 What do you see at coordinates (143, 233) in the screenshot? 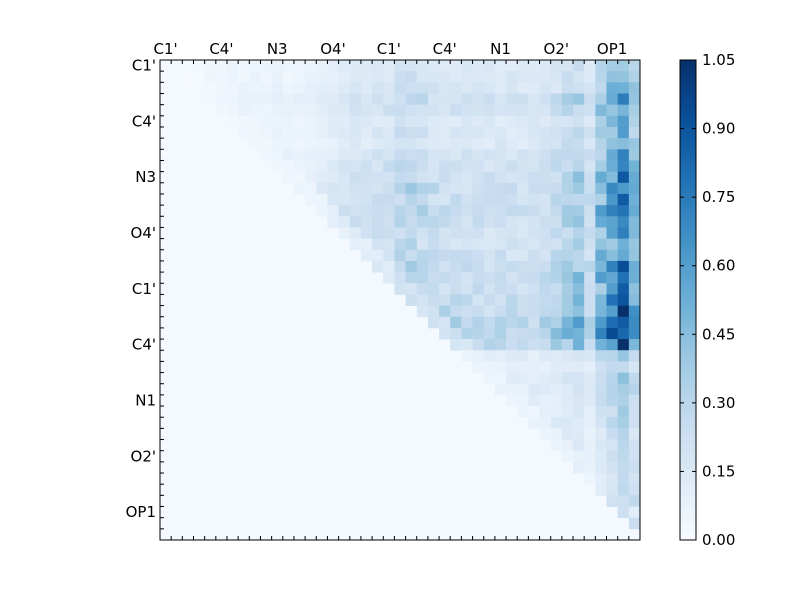
I see `y-tick-label: O4'` at bounding box center [143, 233].